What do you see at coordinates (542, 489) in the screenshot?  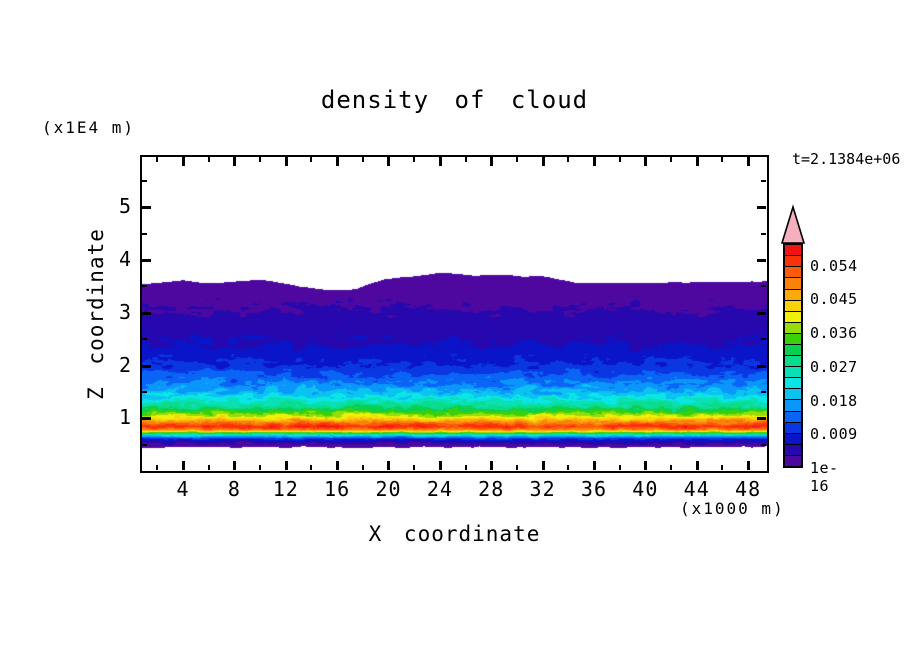 I see `x-tick-label: 32` at bounding box center [542, 489].